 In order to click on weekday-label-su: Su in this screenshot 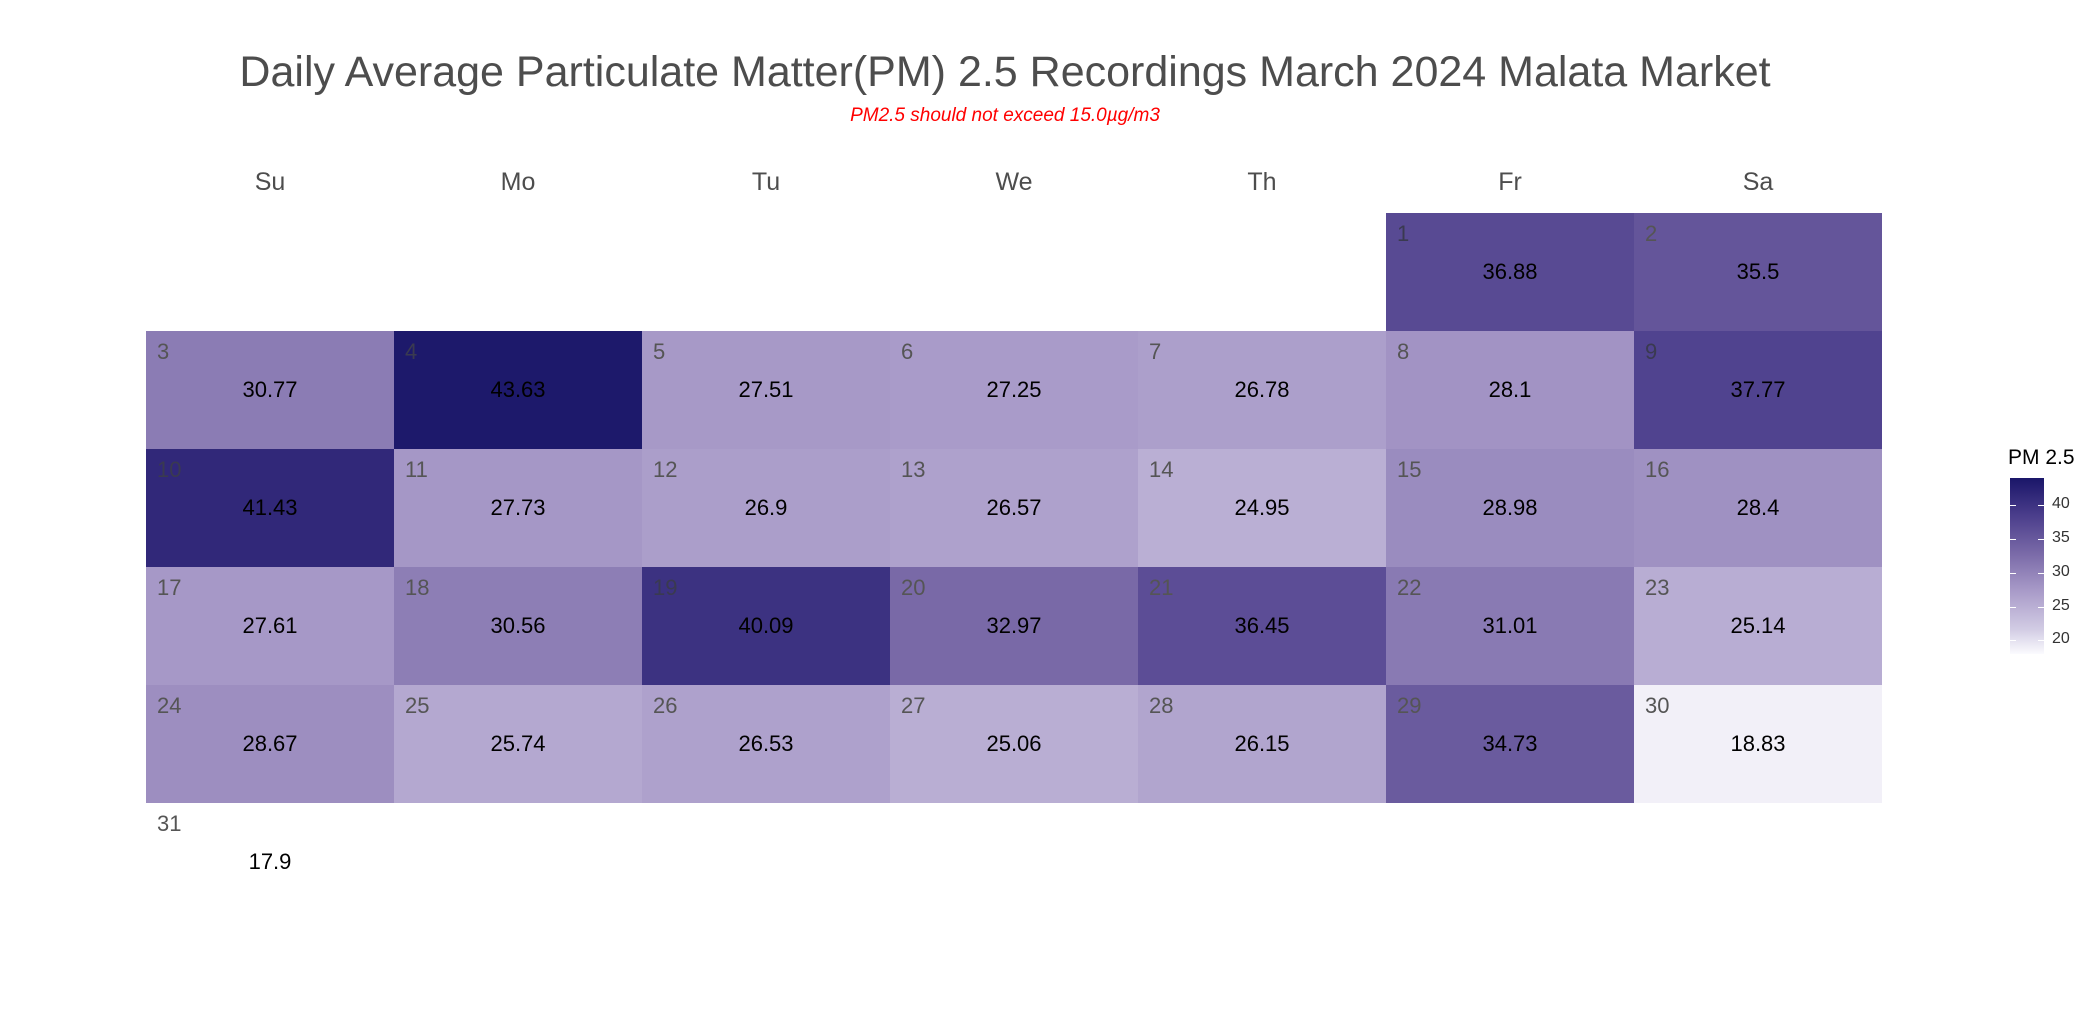, I will do `click(270, 182)`.